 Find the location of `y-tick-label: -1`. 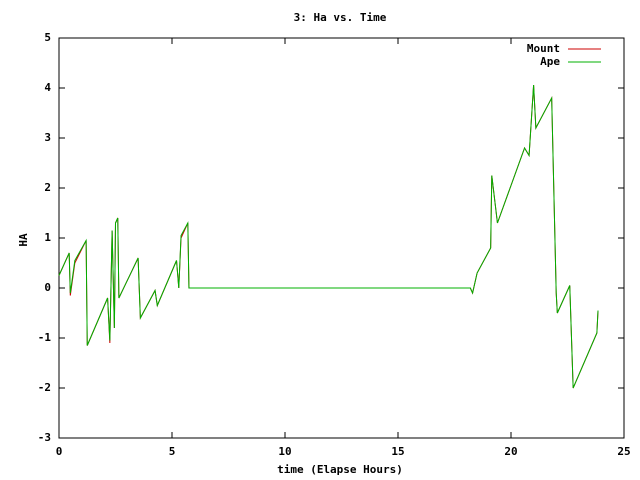

y-tick-label: -1 is located at coordinates (45, 337).